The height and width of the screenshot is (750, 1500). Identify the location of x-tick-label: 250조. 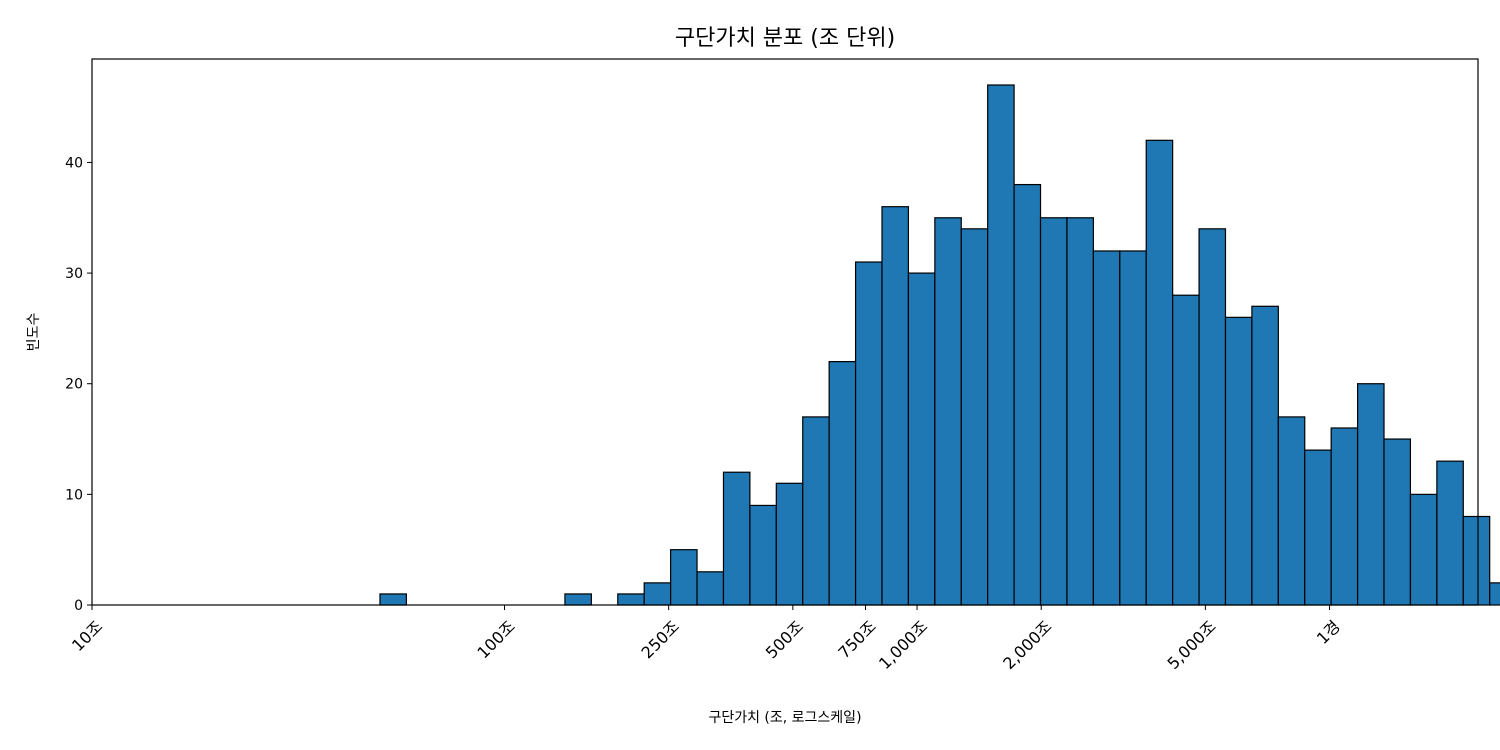
(660, 639).